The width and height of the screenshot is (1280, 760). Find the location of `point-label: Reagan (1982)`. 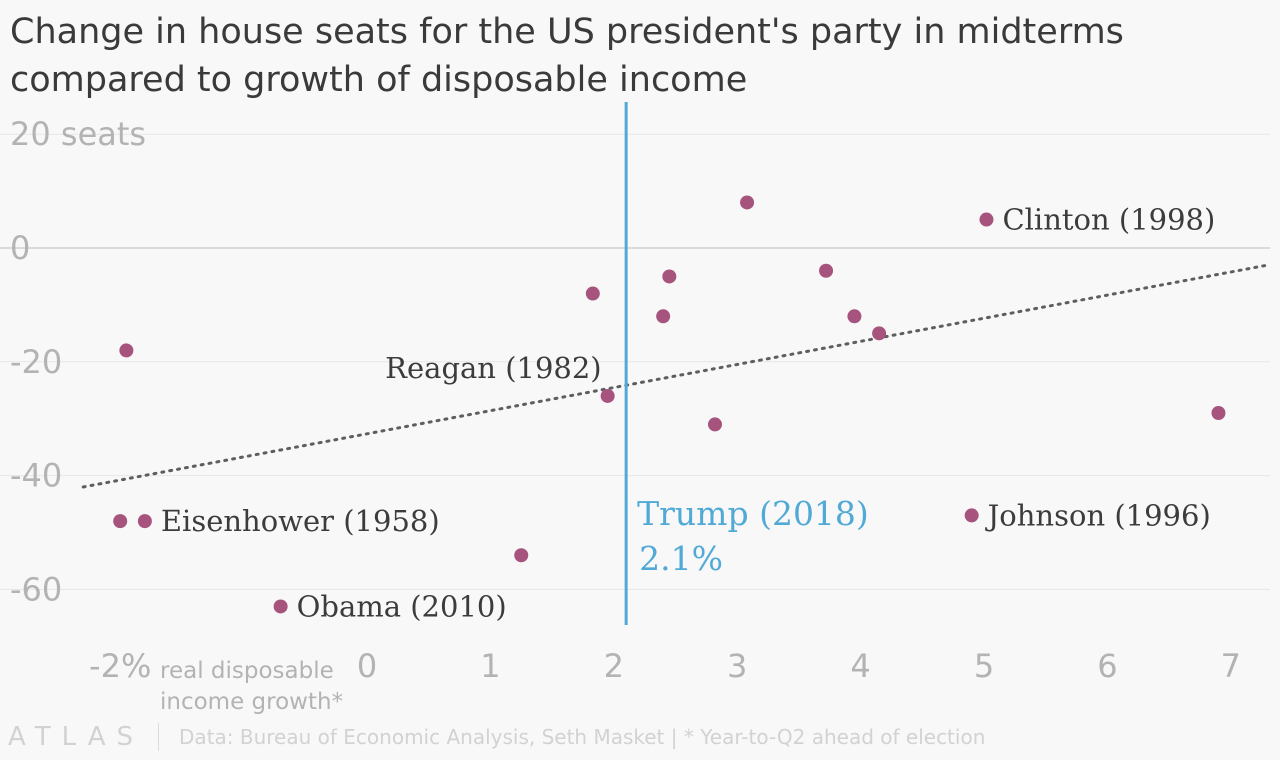

point-label: Reagan (1982) is located at coordinates (493, 368).